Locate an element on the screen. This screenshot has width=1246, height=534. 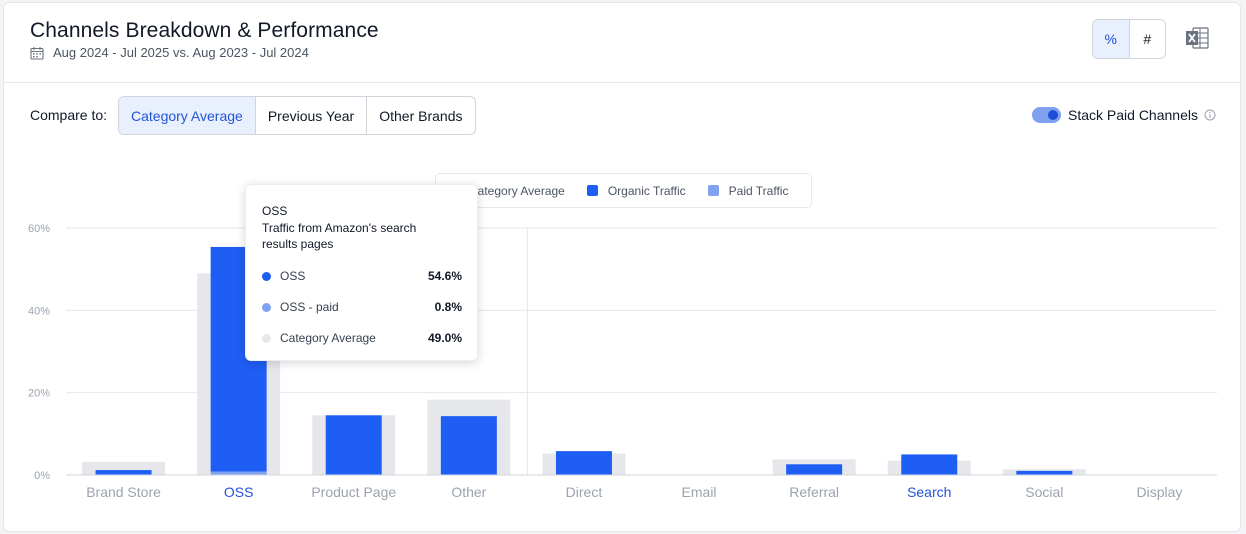
tooltip-row-value: 0.8% is located at coordinates (448, 307).